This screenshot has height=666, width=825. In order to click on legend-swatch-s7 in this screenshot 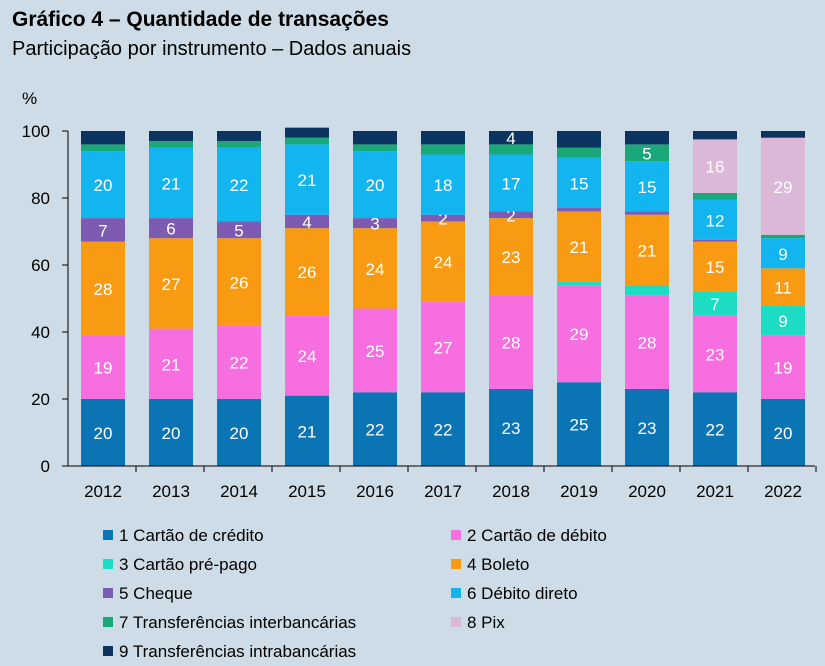, I will do `click(108, 622)`.